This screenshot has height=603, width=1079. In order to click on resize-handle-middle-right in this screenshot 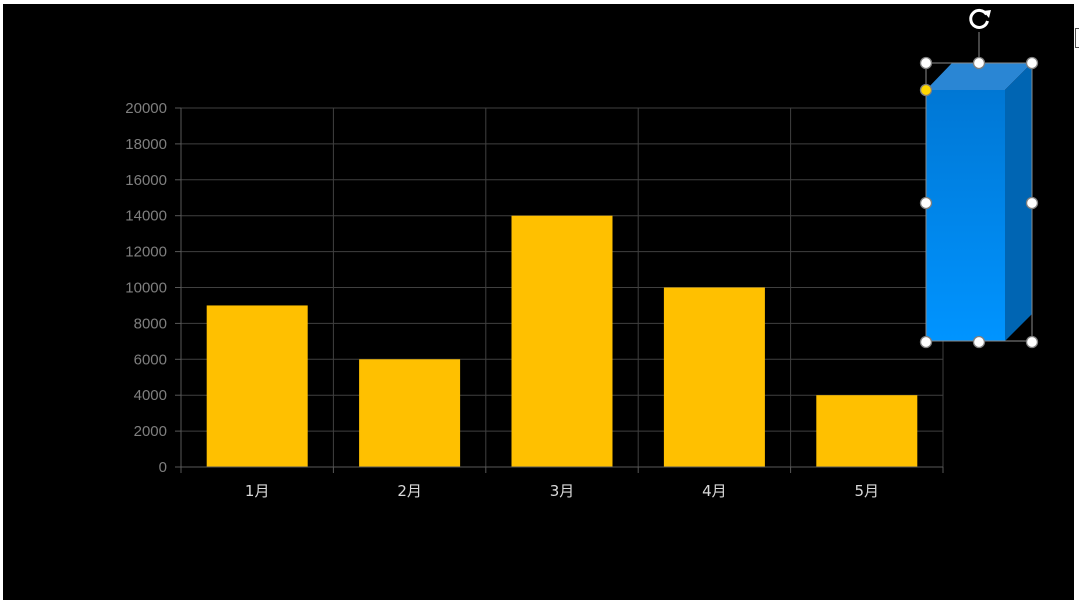, I will do `click(1032, 203)`.